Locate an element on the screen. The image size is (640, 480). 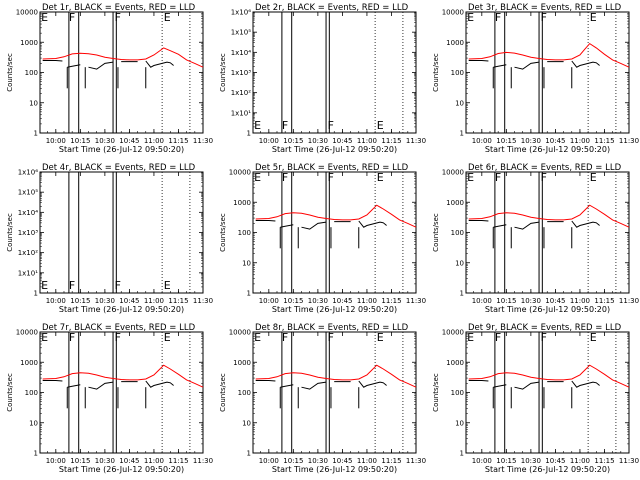
y-tick-label: 1x10⁵ is located at coordinates (241, 33).